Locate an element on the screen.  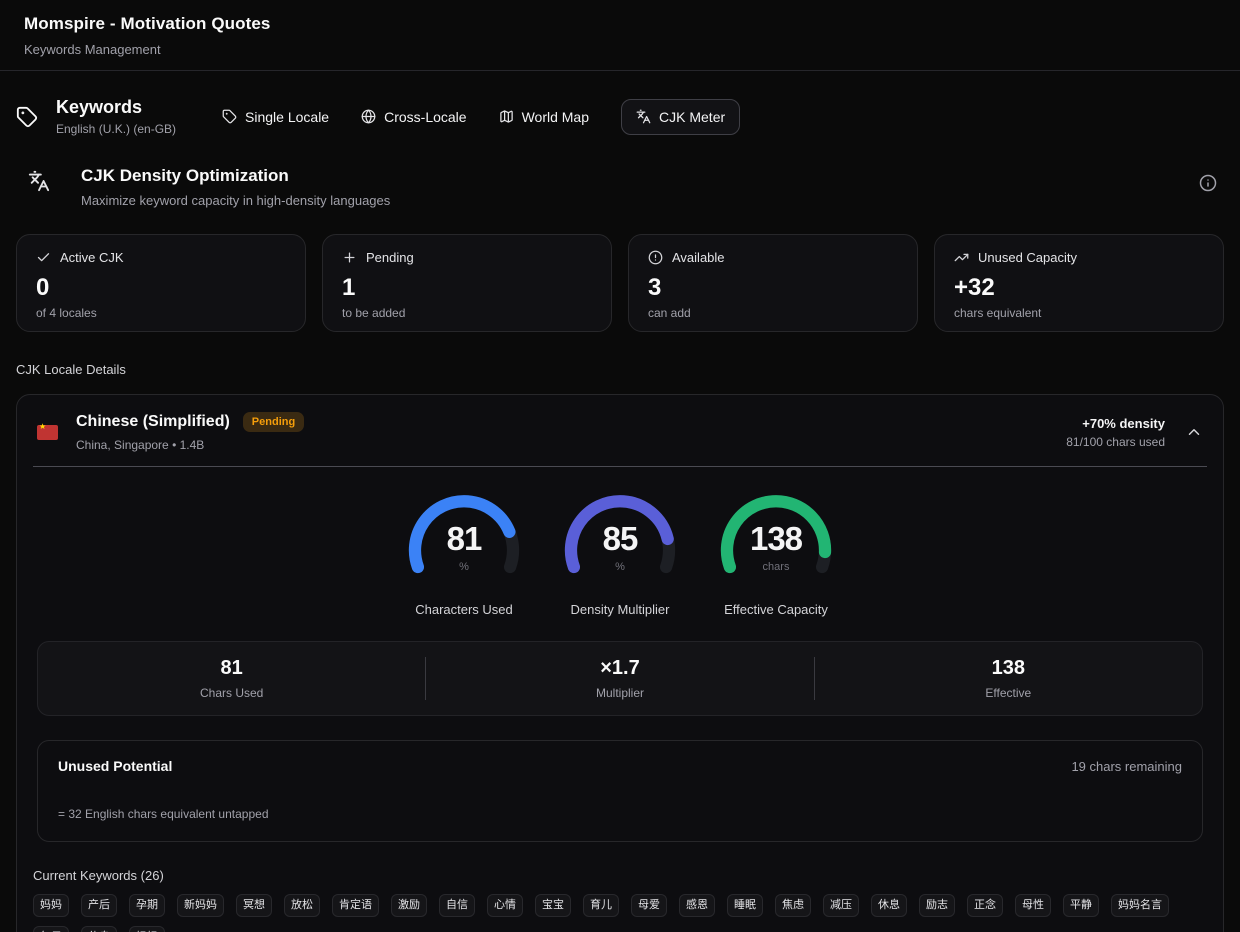
current-keywords-heading: Current Keywords (26) is located at coordinates (98, 875).